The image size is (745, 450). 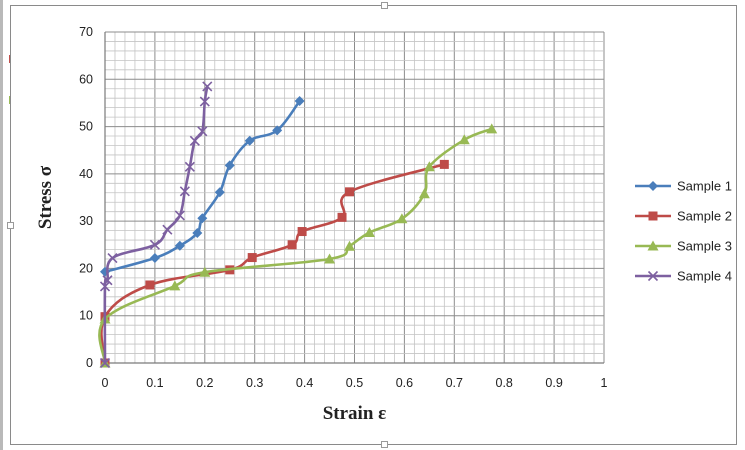 What do you see at coordinates (86, 268) in the screenshot?
I see `y-tick-label: 20` at bounding box center [86, 268].